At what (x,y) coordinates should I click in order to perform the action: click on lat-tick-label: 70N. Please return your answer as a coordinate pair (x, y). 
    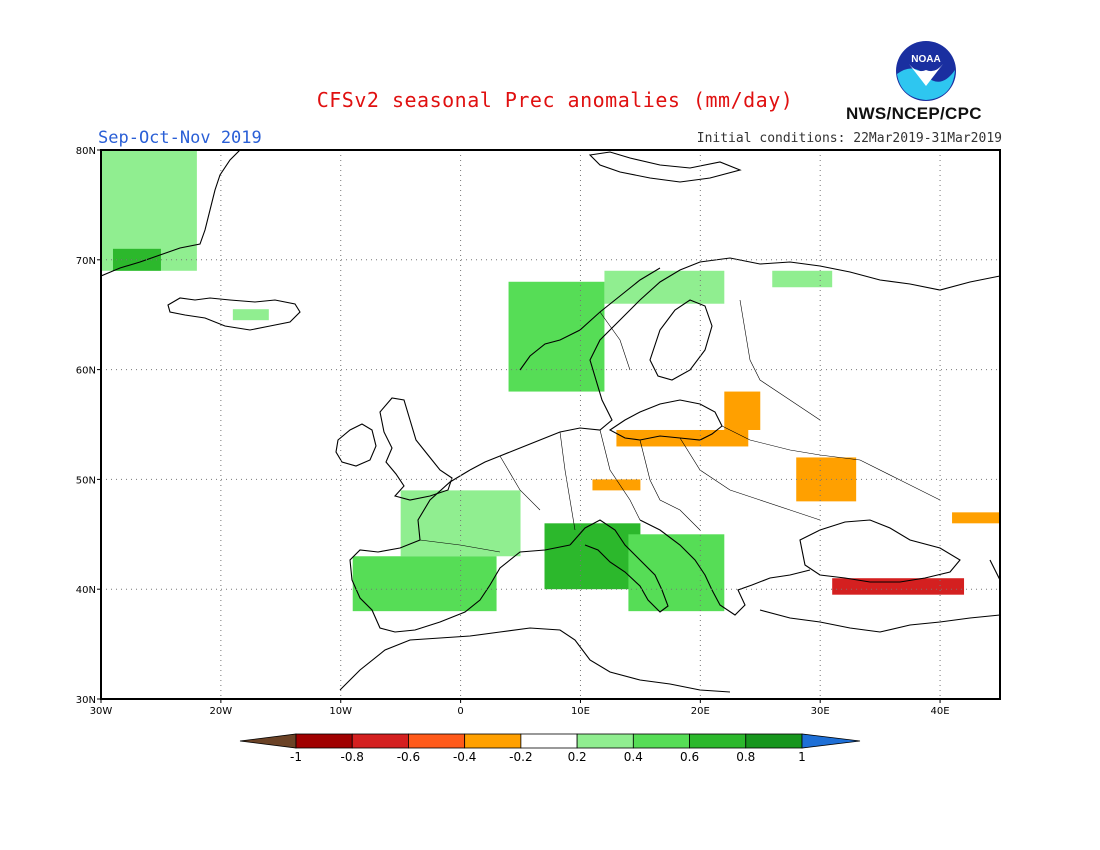
    Looking at the image, I should click on (86, 261).